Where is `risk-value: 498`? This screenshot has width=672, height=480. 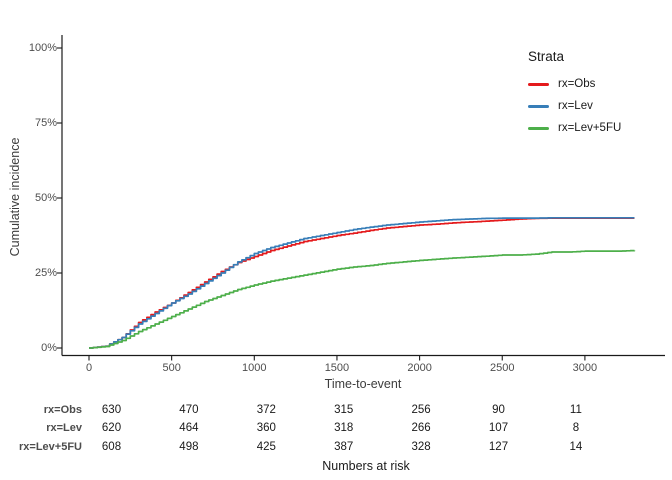
risk-value: 498 is located at coordinates (189, 447).